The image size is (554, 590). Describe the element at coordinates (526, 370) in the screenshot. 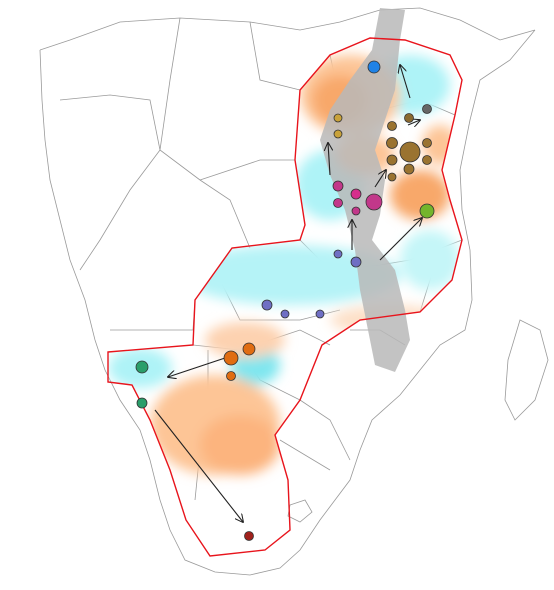

I see `madagascar` at that location.